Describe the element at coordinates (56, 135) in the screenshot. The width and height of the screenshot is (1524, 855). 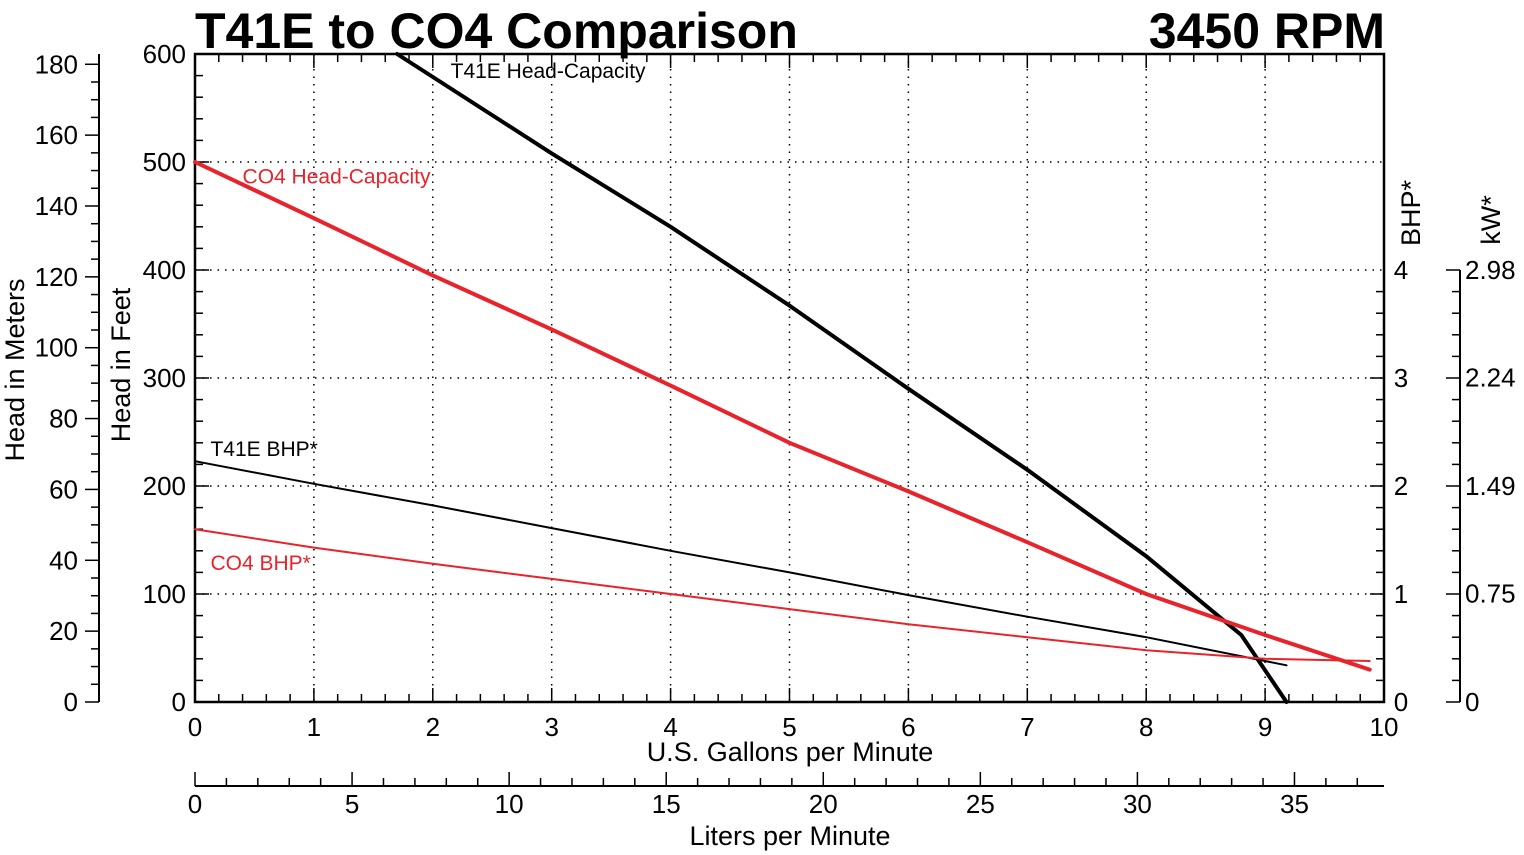
I see `meters-tick-label: 160` at that location.